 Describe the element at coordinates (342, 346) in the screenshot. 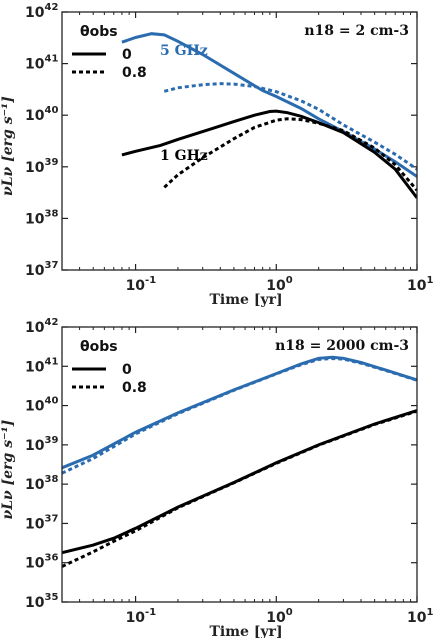

I see `density-annotation: n18 = 2000 cm-3` at that location.